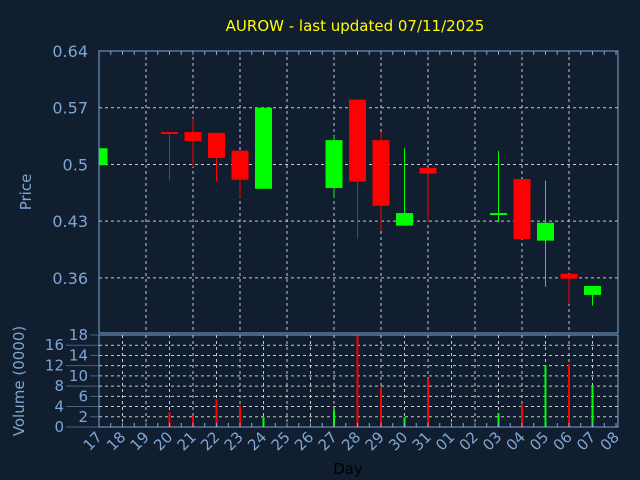 This screenshot has height=480, width=640. I want to click on day-tick-label: 28, so click(351, 441).